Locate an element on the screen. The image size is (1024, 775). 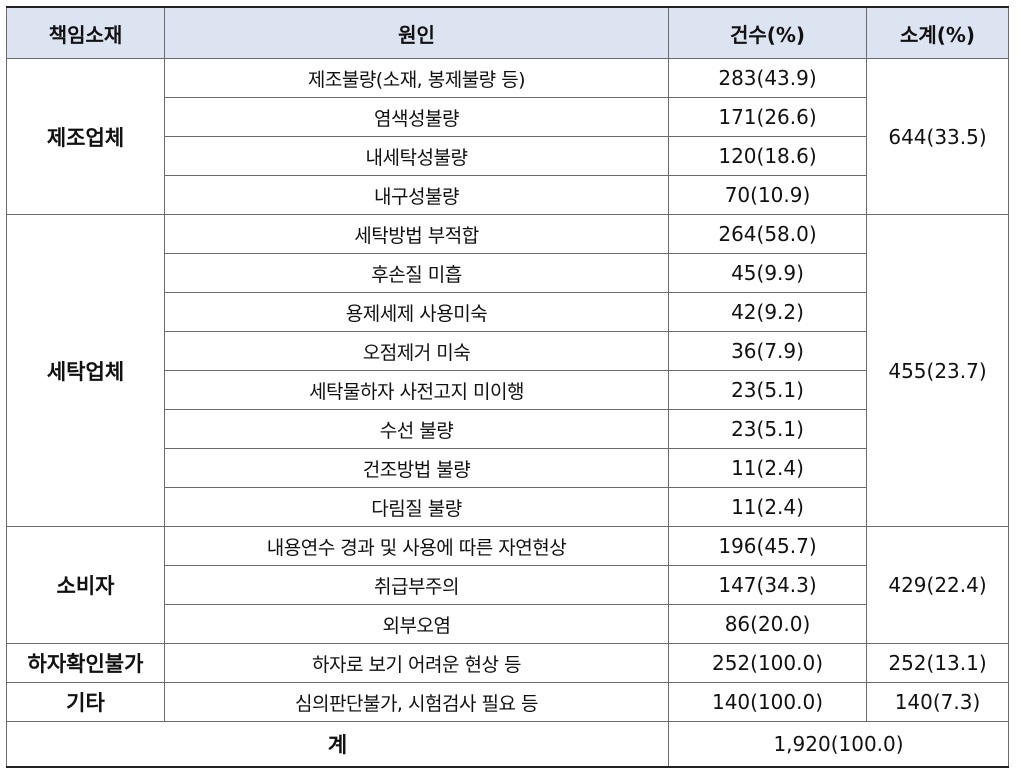
total-row: 계 1,920(100.0) is located at coordinates (507, 744).